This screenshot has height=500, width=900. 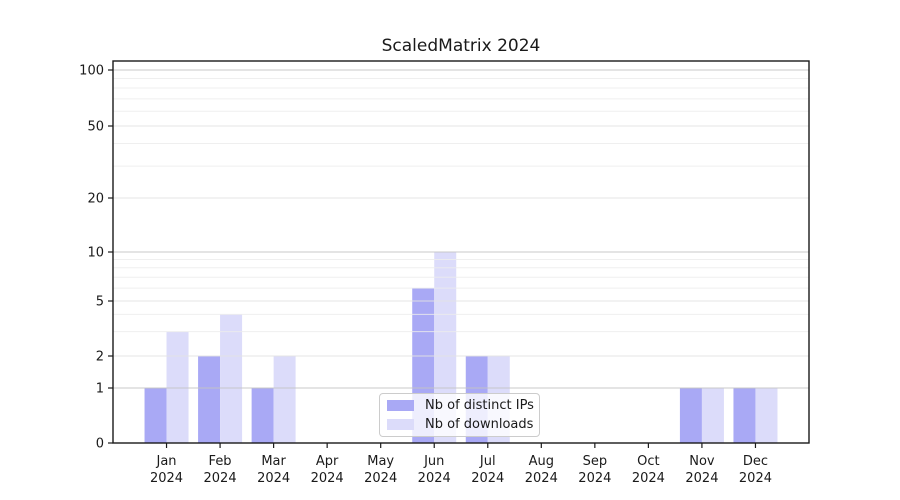 What do you see at coordinates (95, 253) in the screenshot?
I see `y-tick-label: 10` at bounding box center [95, 253].